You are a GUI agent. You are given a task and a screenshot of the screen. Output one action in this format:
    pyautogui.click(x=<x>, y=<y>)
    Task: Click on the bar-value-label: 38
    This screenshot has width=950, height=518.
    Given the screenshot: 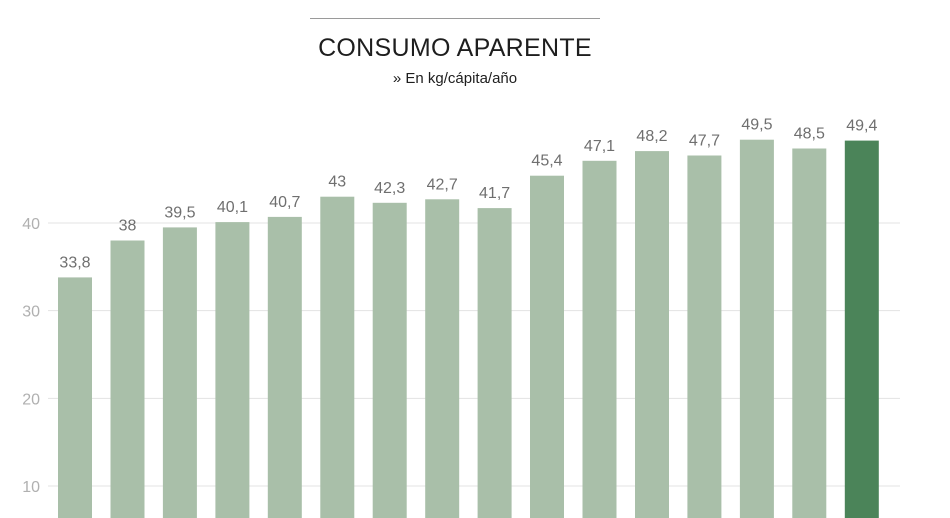 What is the action you would take?
    pyautogui.click(x=128, y=226)
    